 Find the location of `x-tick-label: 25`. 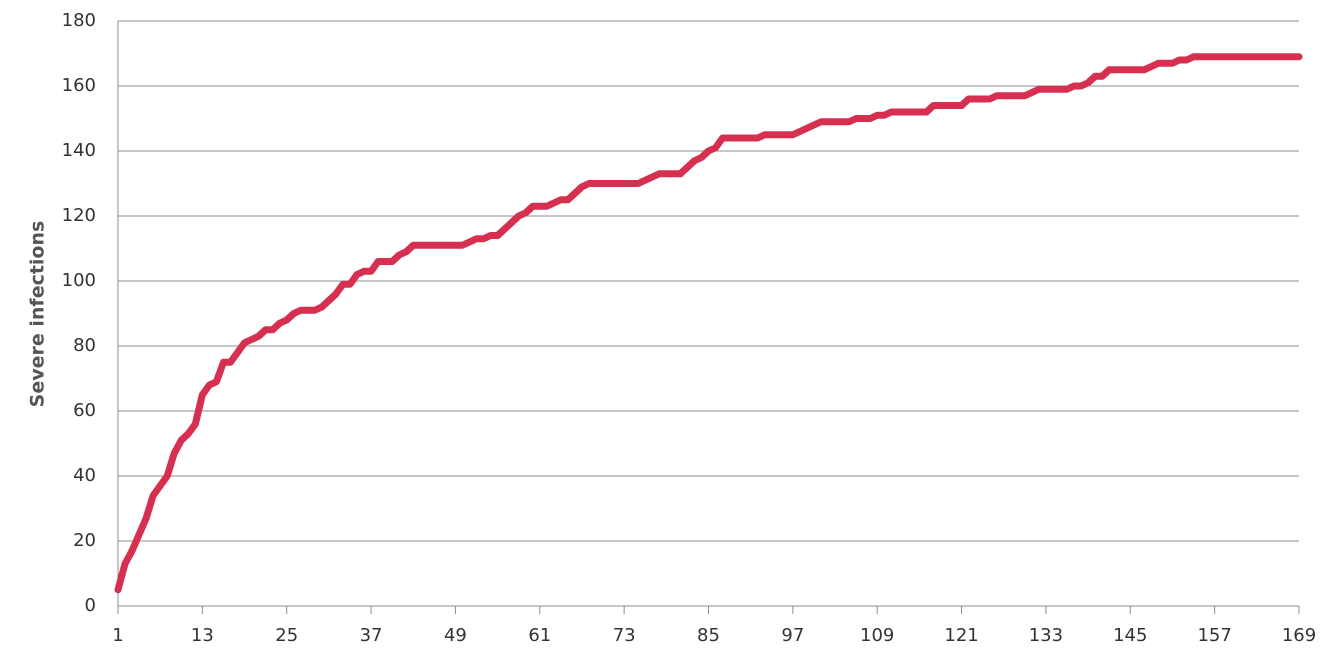

x-tick-label: 25 is located at coordinates (286, 635).